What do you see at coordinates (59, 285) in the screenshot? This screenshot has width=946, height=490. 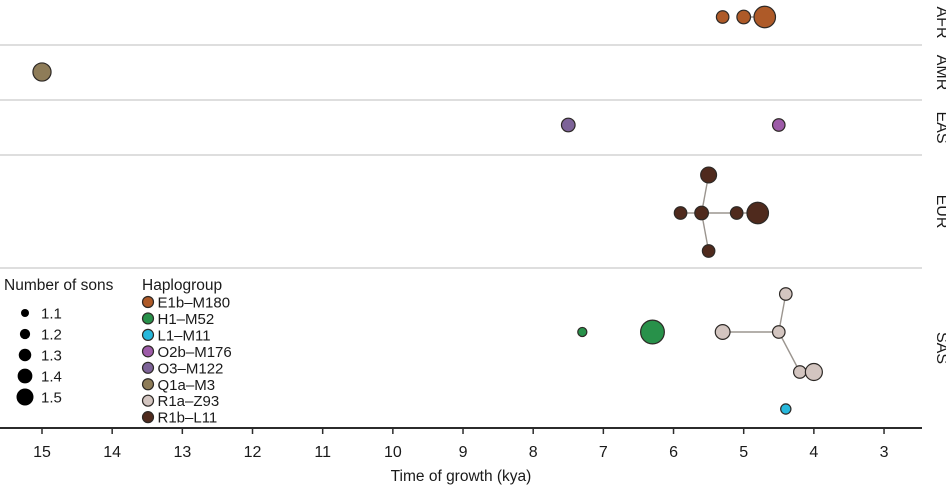 I see `size-legend-title: Number of sons` at bounding box center [59, 285].